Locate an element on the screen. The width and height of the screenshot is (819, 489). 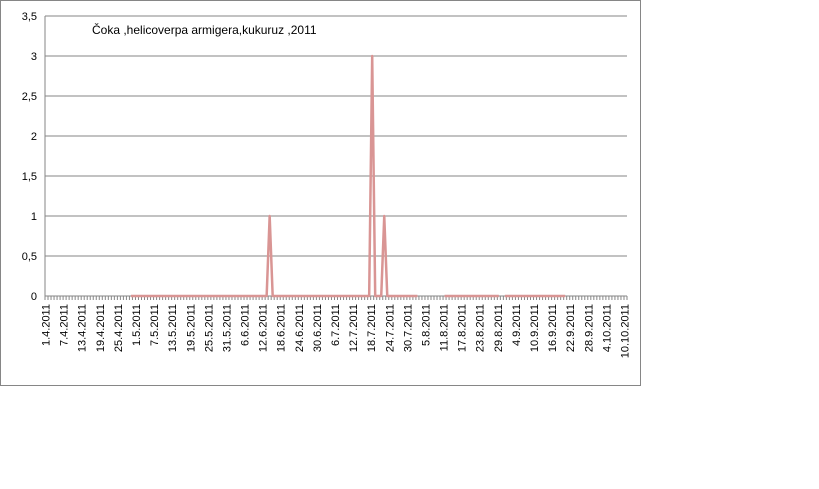
x-tick-label: 18.7.2011 is located at coordinates (372, 328).